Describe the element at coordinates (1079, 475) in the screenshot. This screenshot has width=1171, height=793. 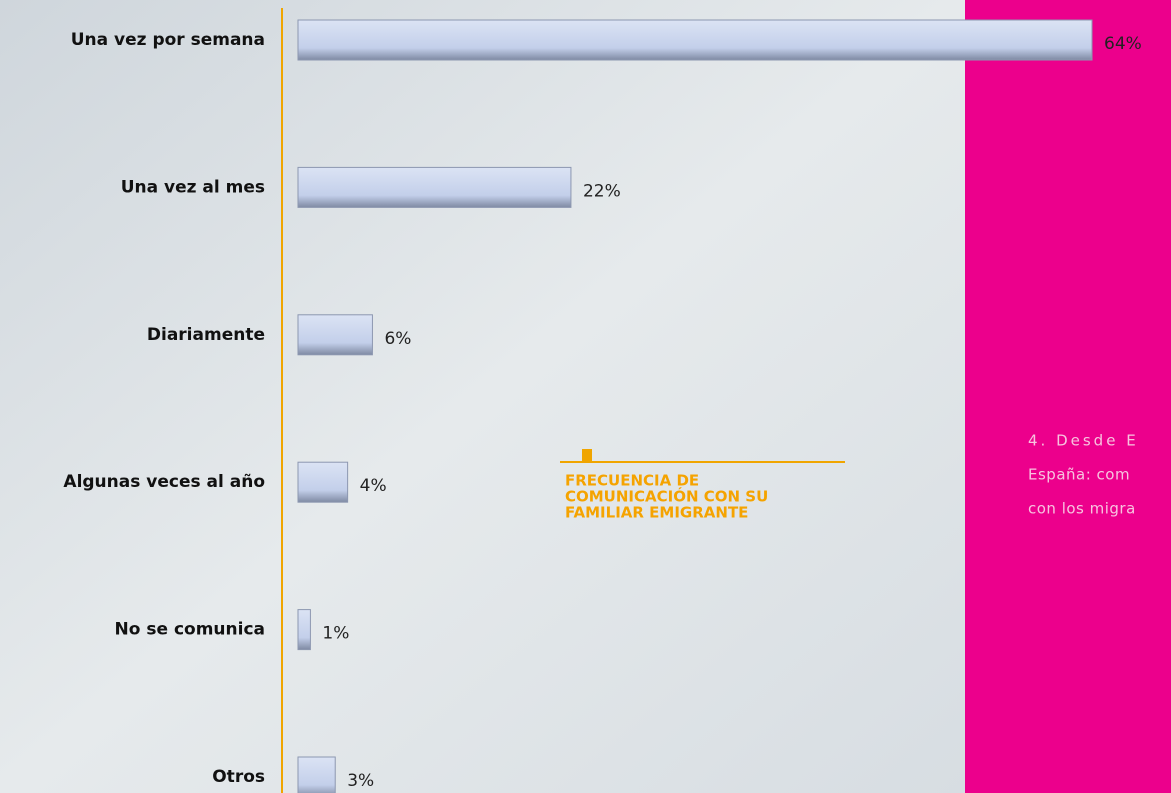
I see `side-text: España: com` at that location.